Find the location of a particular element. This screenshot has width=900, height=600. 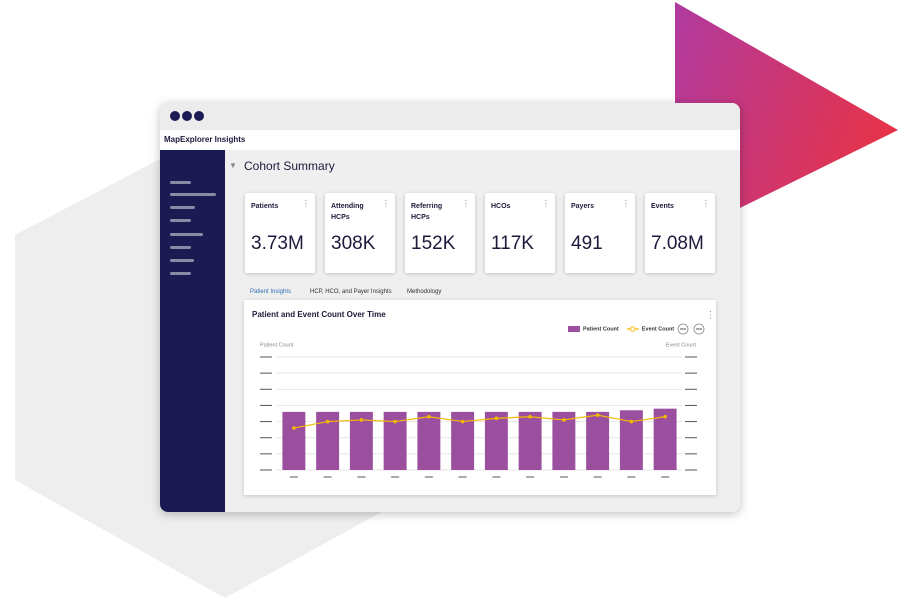

legend-label: Patient Count is located at coordinates (601, 329).